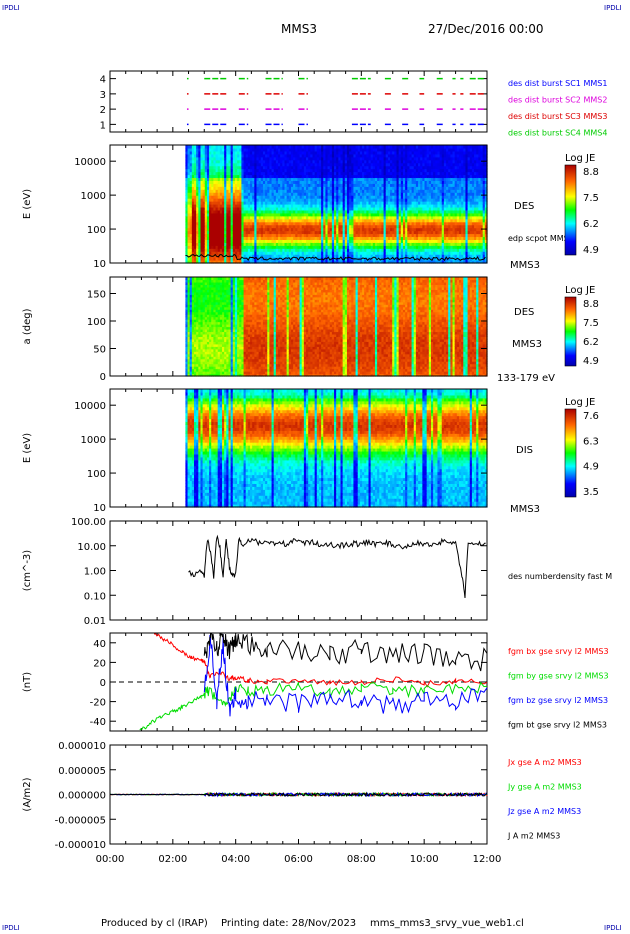 The width and height of the screenshot is (630, 934). What do you see at coordinates (557, 100) in the screenshot?
I see `burst-legend-item: des dist burst SC2 MMS2` at bounding box center [557, 100].